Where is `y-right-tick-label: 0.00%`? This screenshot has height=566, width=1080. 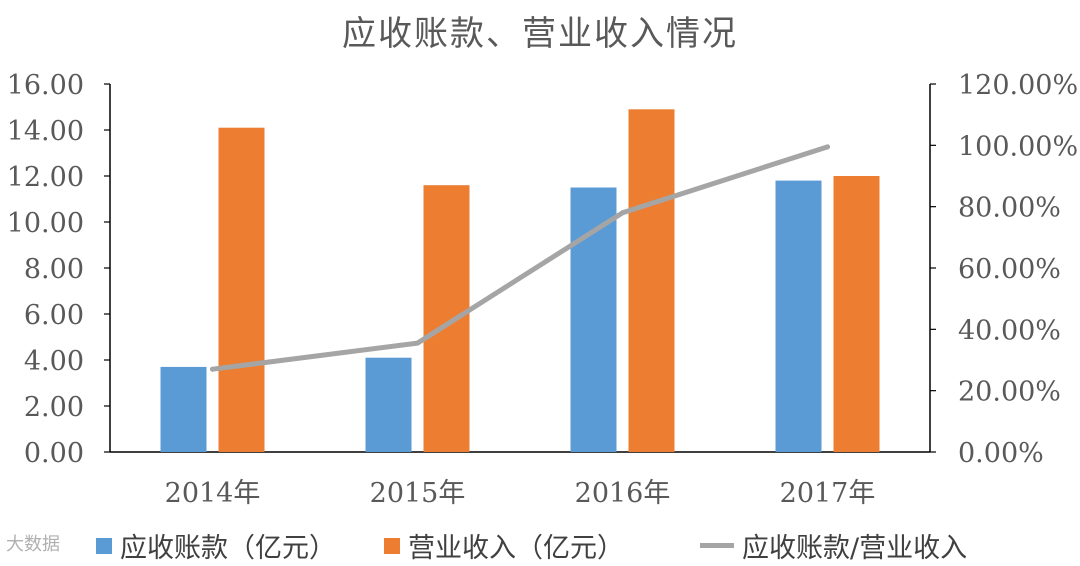
y-right-tick-label: 0.00% is located at coordinates (1001, 453).